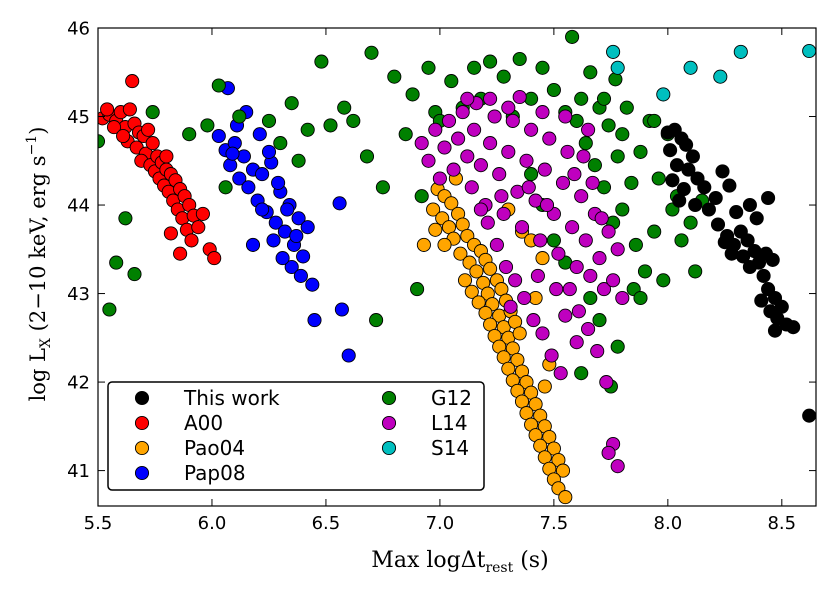  What do you see at coordinates (78, 471) in the screenshot?
I see `y-tick-label: 41` at bounding box center [78, 471].